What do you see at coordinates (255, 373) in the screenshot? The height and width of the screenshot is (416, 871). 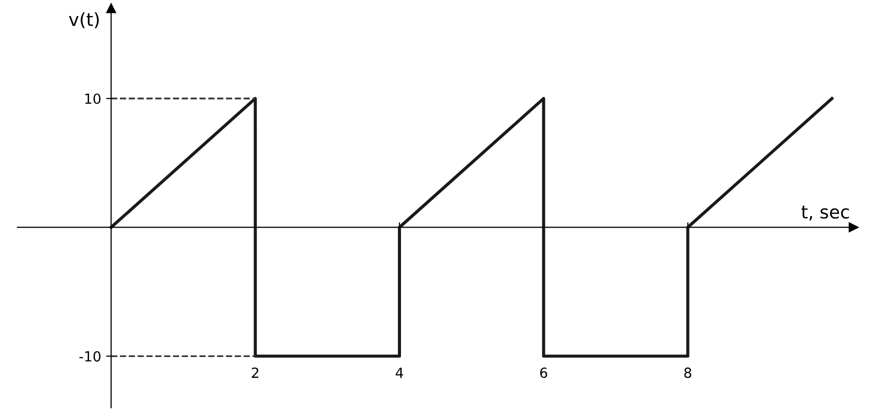 I see `x-tick-label: 2` at bounding box center [255, 373].